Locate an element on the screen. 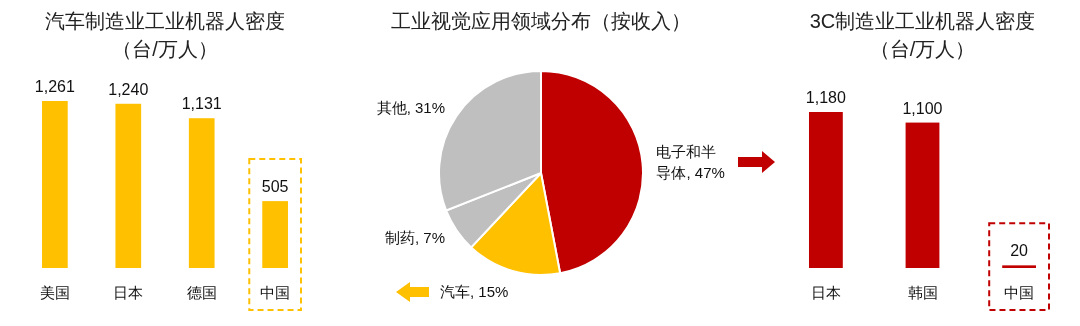 The image size is (1080, 326). data-label: 1,240 is located at coordinates (128, 89).